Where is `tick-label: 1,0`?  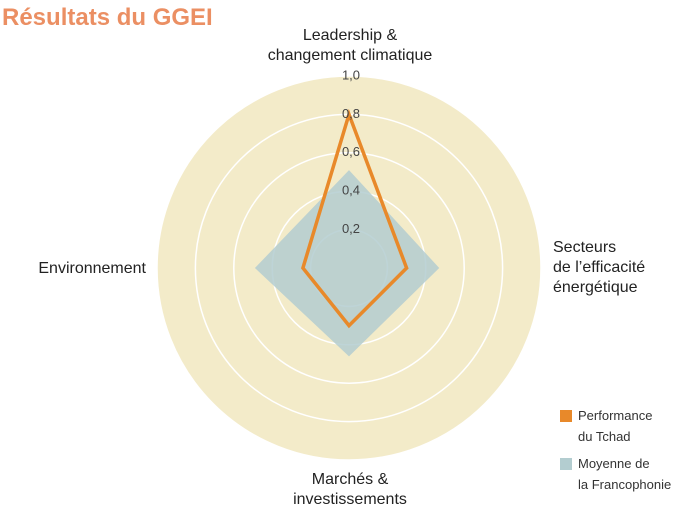
tick-label: 1,0 is located at coordinates (351, 74).